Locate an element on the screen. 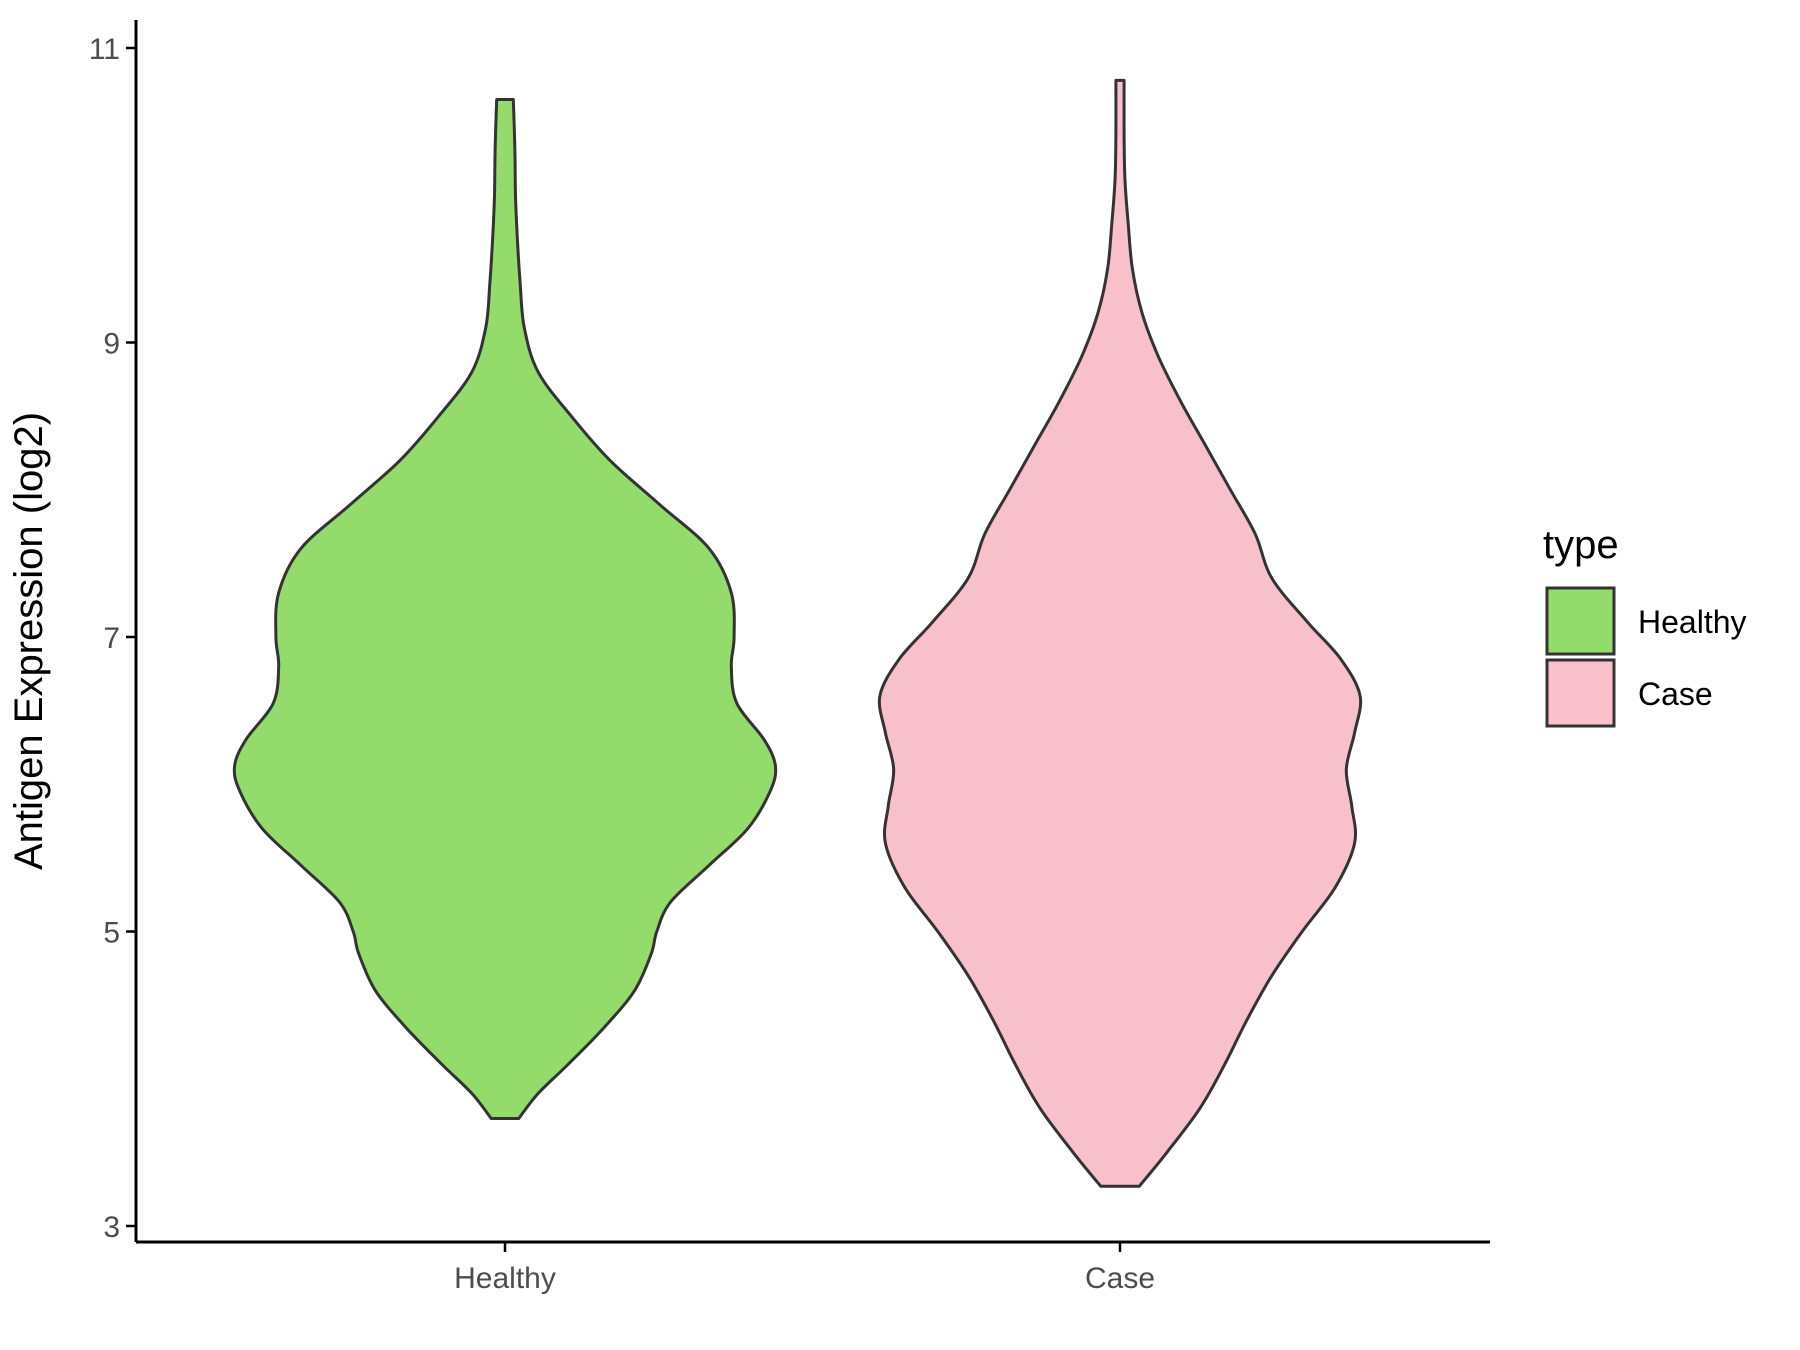 The height and width of the screenshot is (1350, 1800). y-tick-label: 5 is located at coordinates (111, 933).